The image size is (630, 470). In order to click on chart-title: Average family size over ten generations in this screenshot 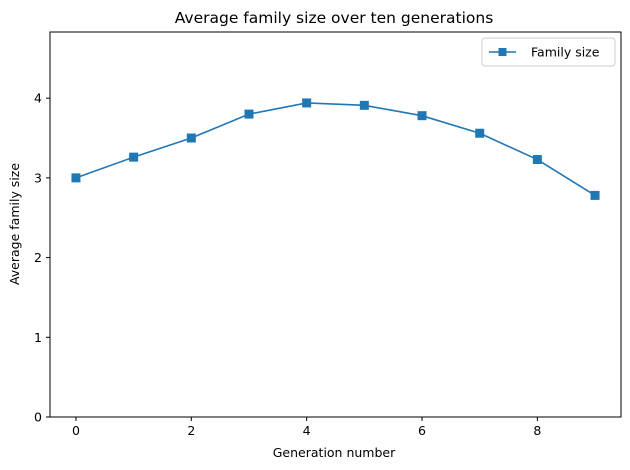, I will do `click(334, 18)`.